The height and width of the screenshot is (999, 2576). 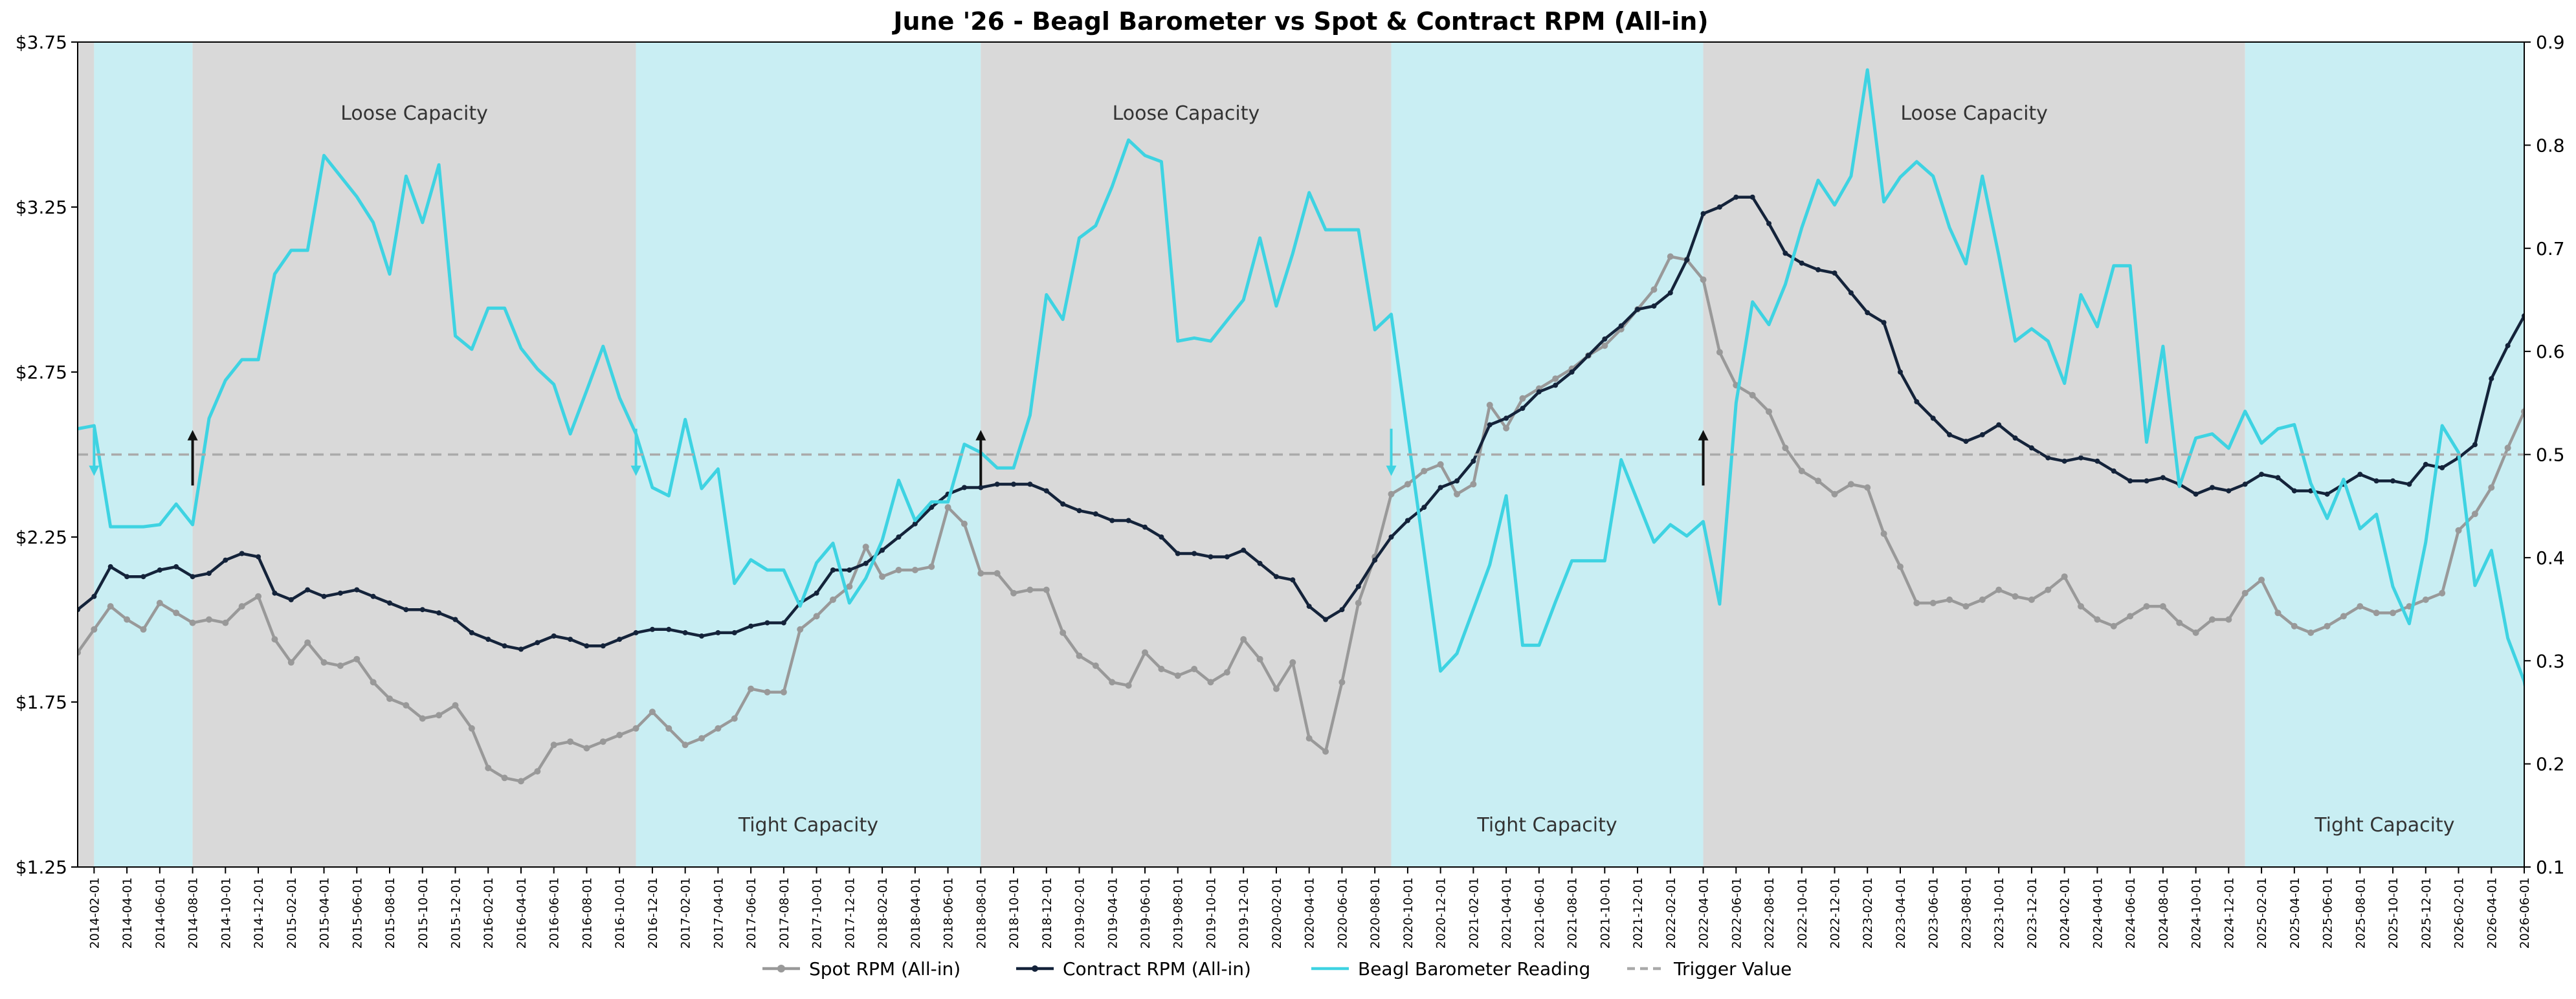 I want to click on x-tick-label: 2022-04-01, so click(x=1704, y=913).